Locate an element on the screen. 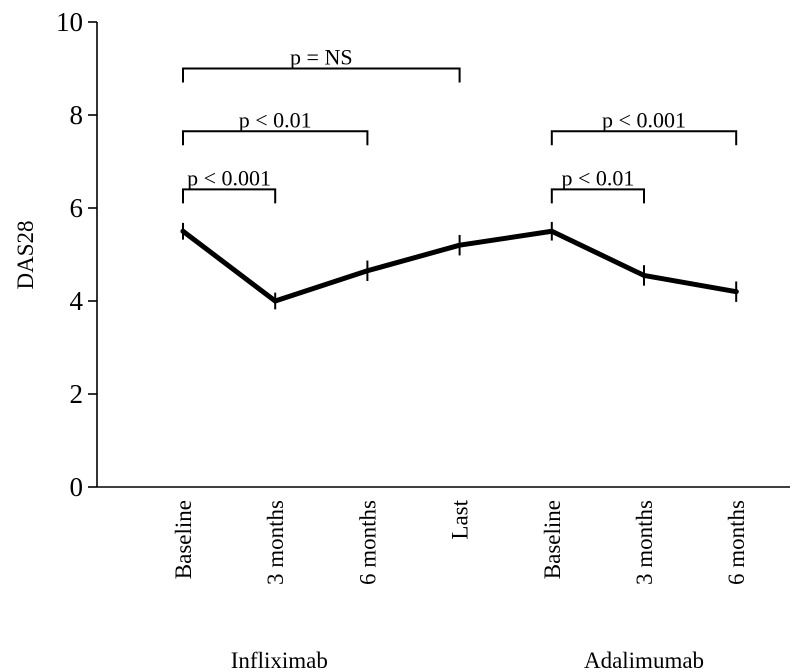  bracket-label-4: p < 0.01 is located at coordinates (597, 177).